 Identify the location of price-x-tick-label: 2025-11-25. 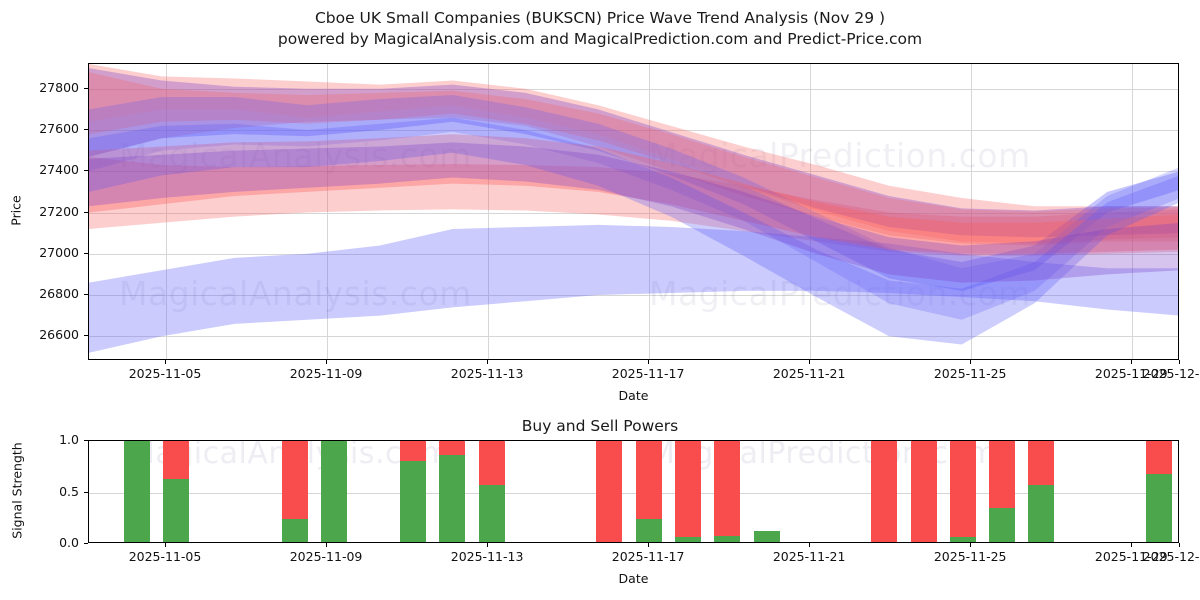
(970, 373).